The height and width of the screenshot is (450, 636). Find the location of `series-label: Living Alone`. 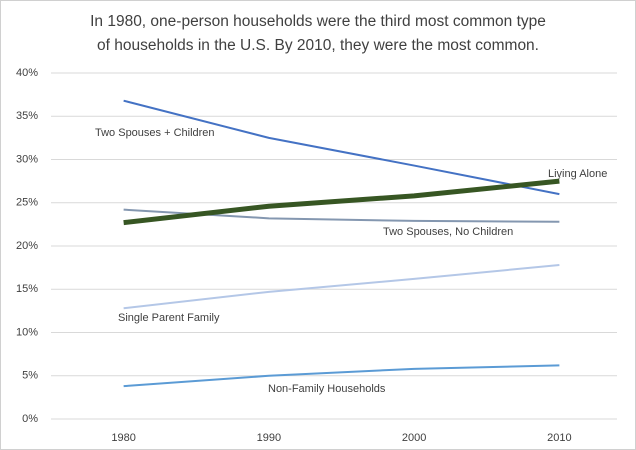

series-label: Living Alone is located at coordinates (577, 174).